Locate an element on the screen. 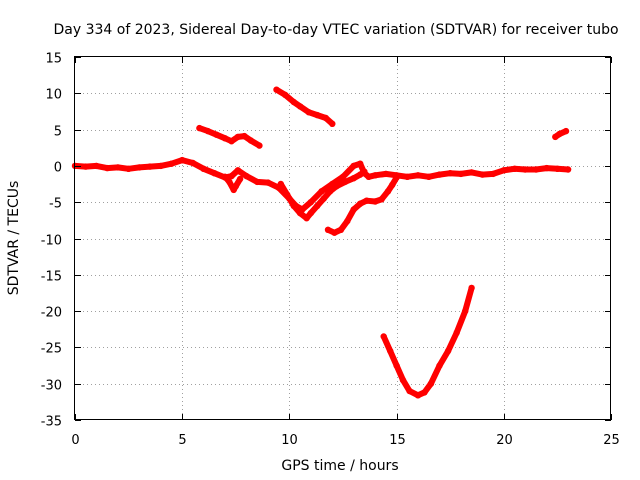 The image size is (640, 480). x-tick-label: 10 is located at coordinates (289, 440).